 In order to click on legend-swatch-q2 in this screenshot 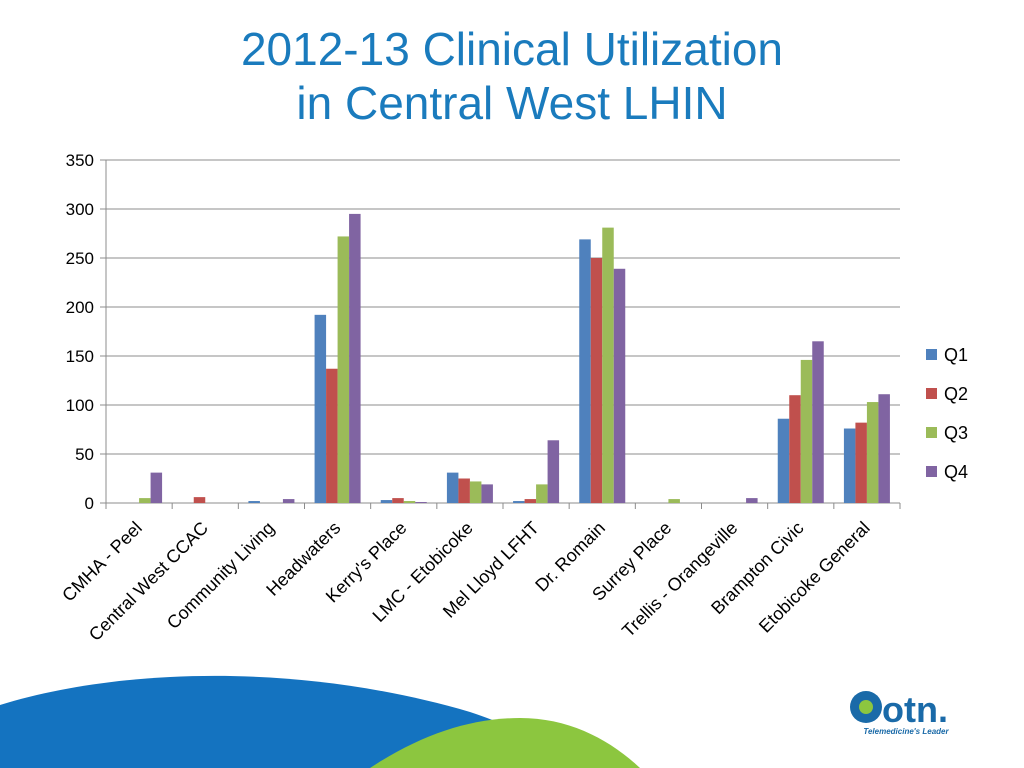, I will do `click(931, 393)`.